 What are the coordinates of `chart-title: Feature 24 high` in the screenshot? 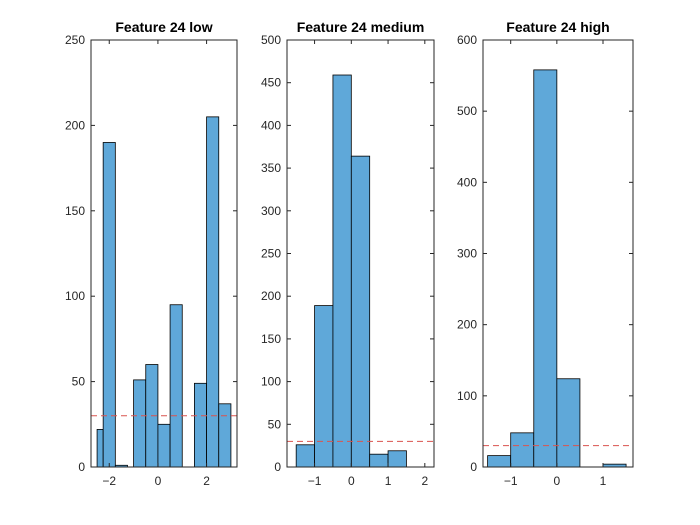 It's located at (557, 27).